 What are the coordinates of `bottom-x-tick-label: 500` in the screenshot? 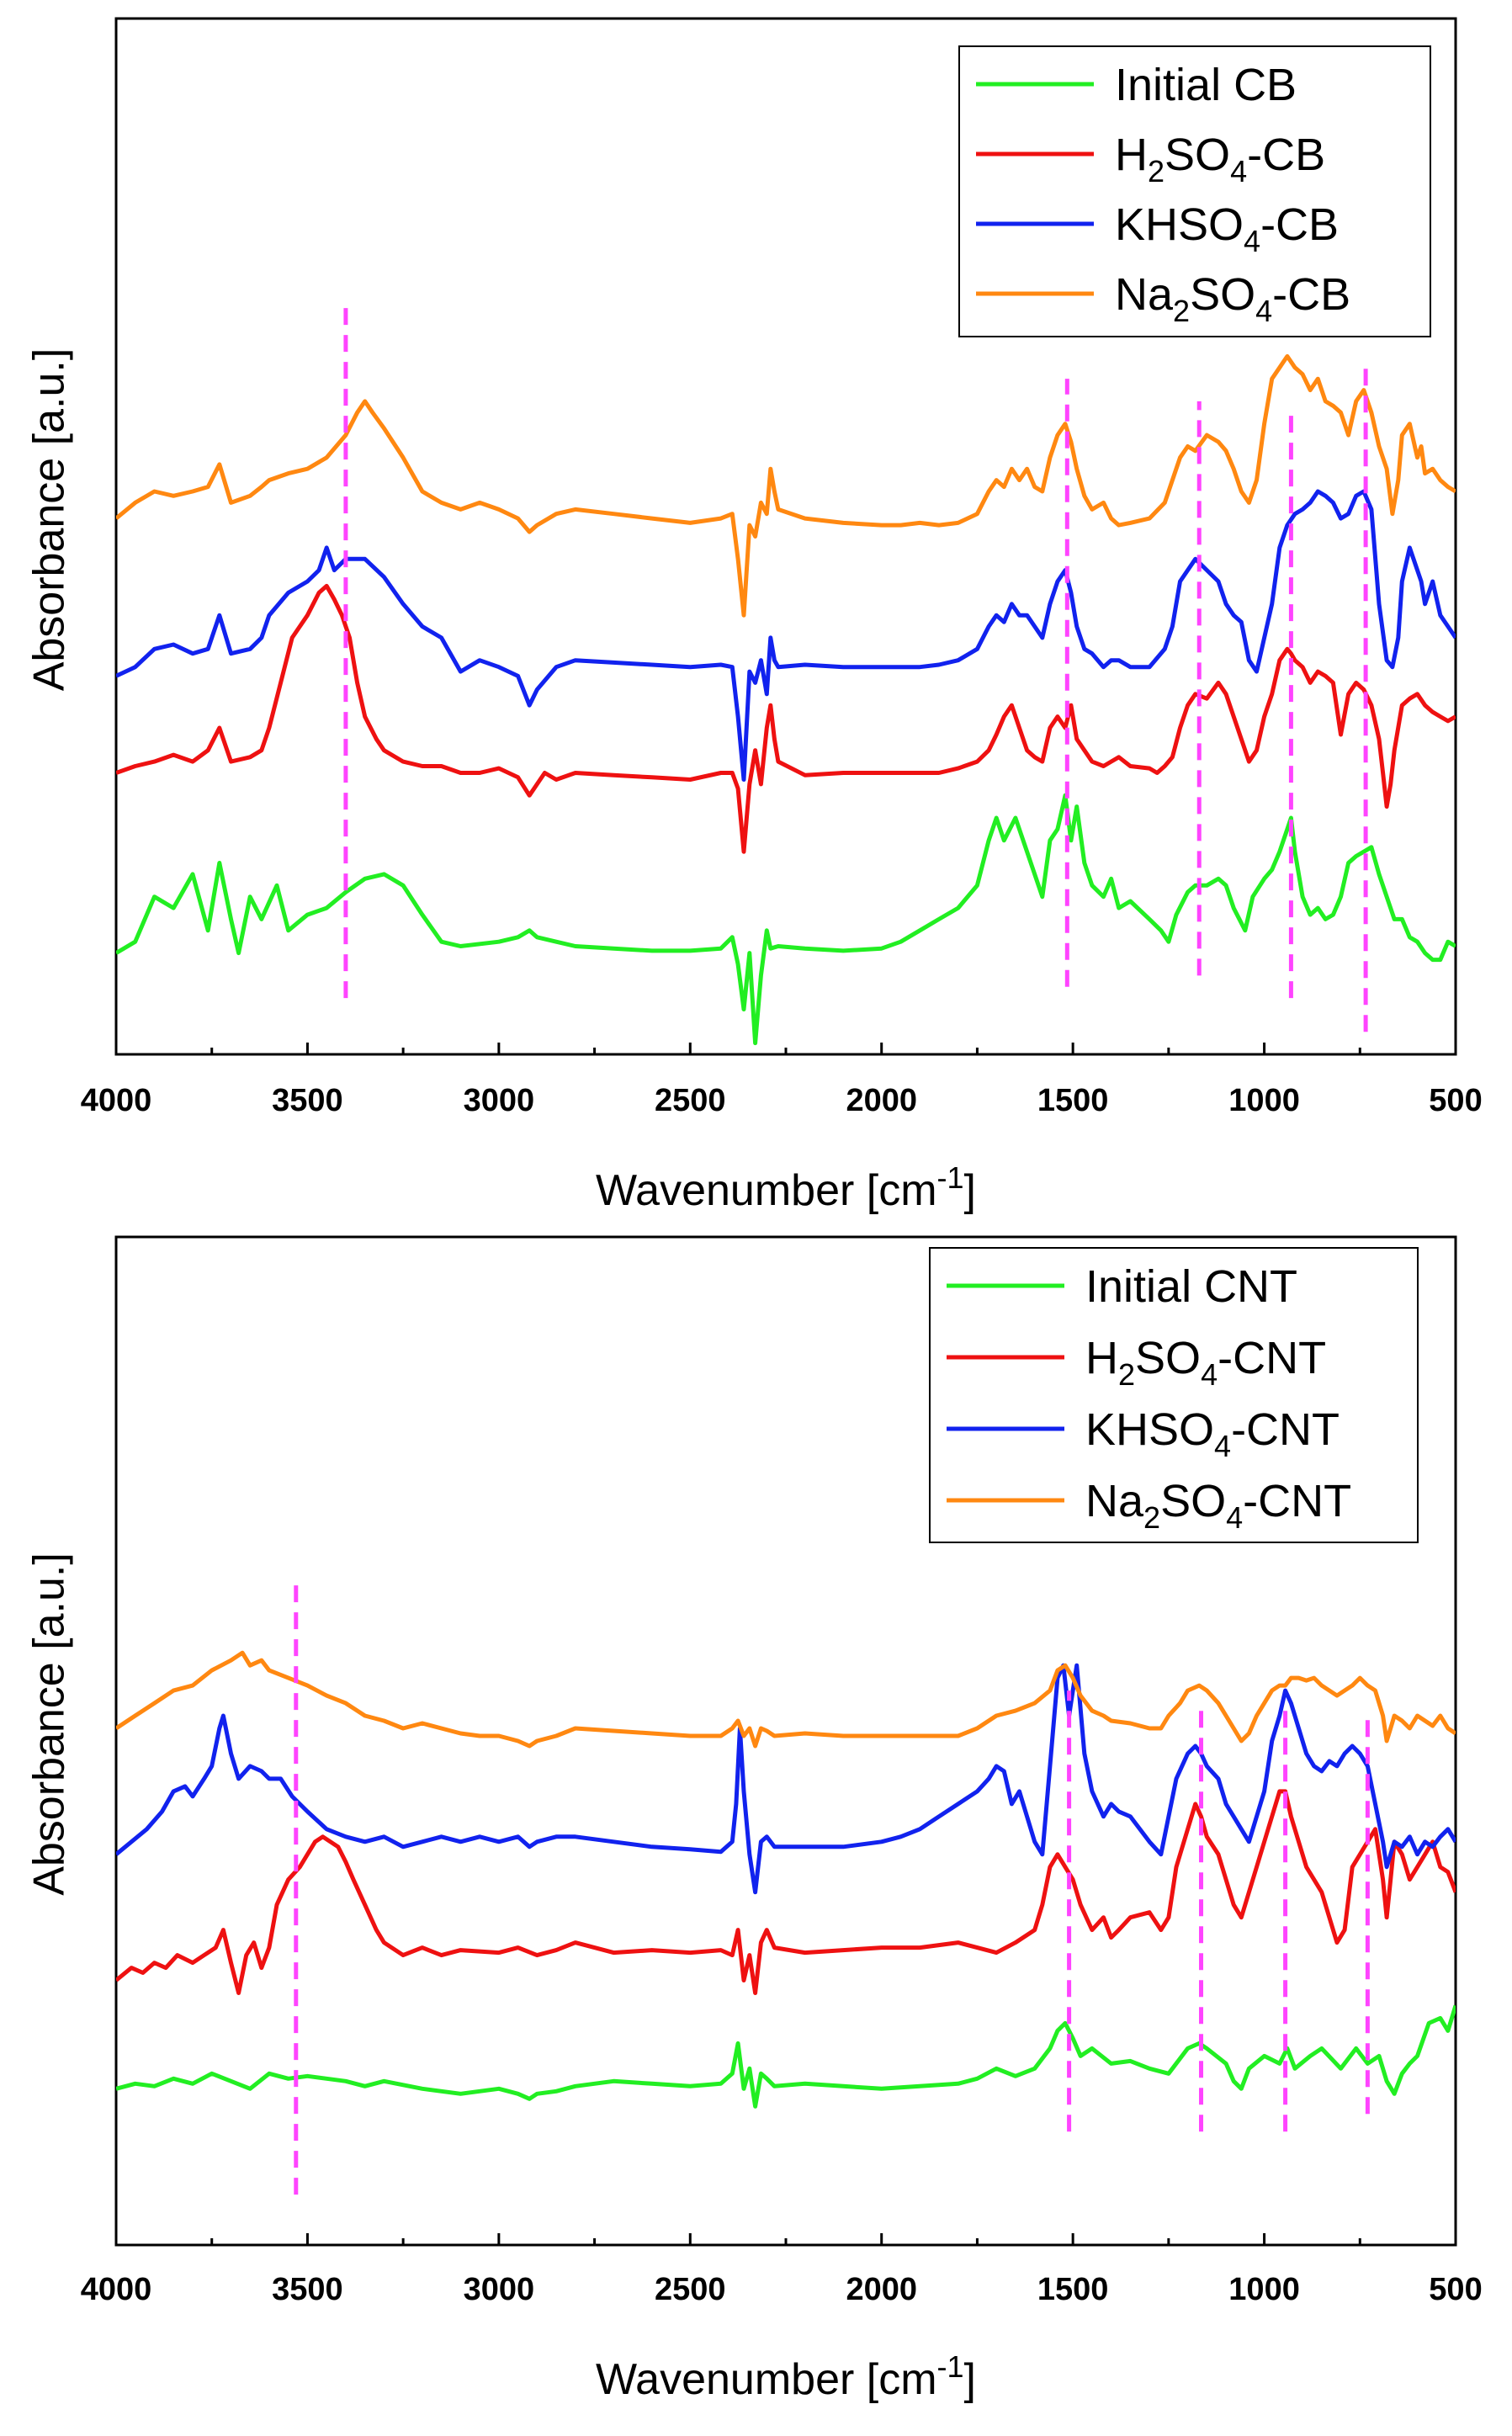 It's located at (1455, 2289).